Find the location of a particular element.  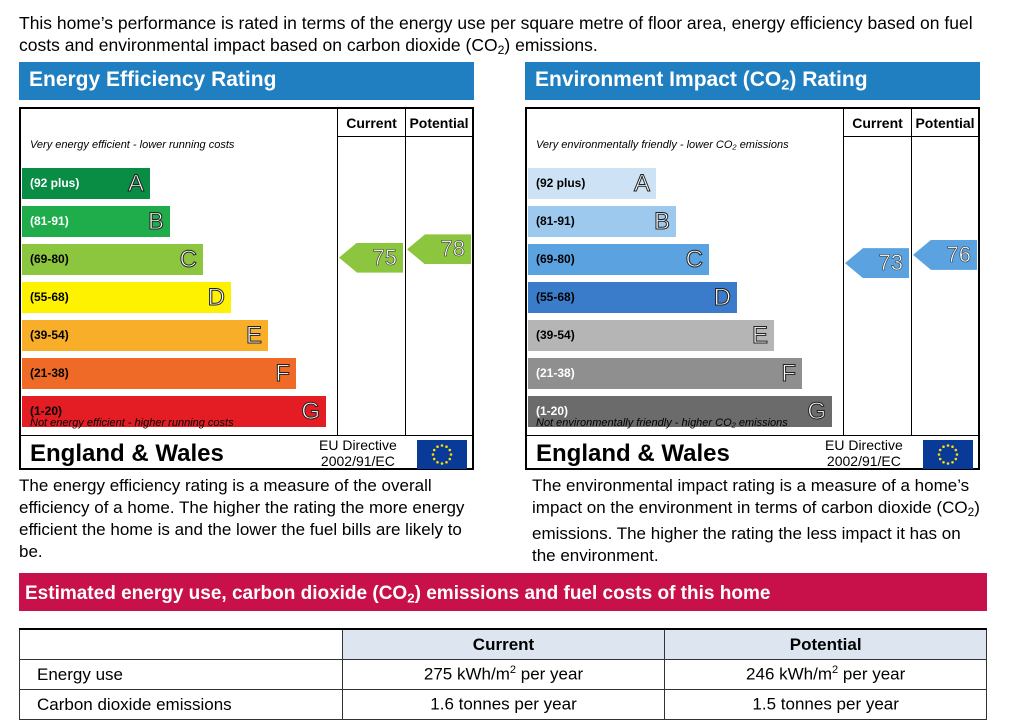

row-current: 275 kWh/m2 per year is located at coordinates (503, 674).